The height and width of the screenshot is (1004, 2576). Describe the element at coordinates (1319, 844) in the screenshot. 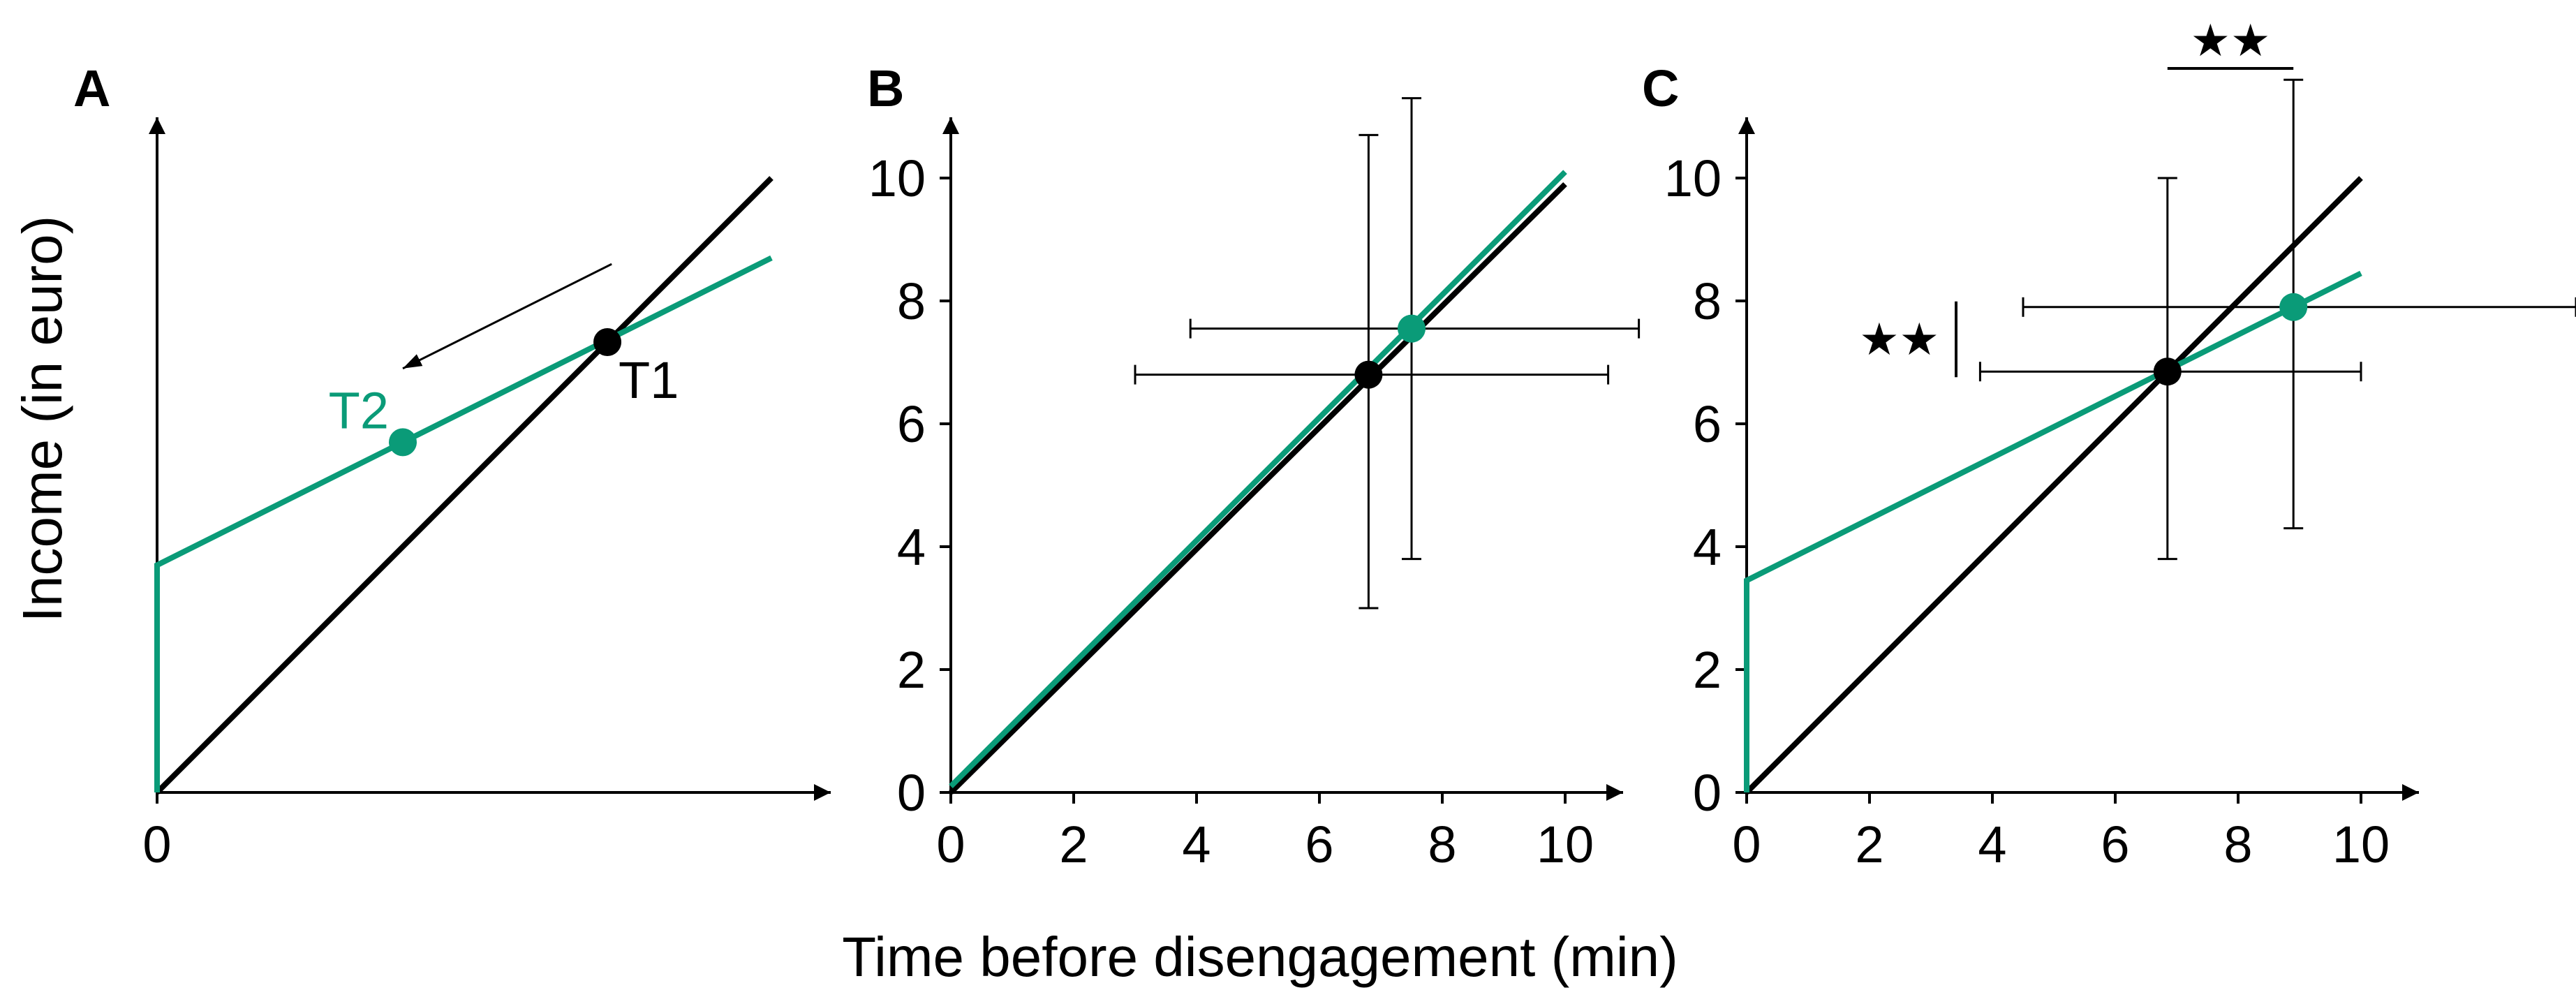

I see `panel-b-x-tick-label: 6` at that location.